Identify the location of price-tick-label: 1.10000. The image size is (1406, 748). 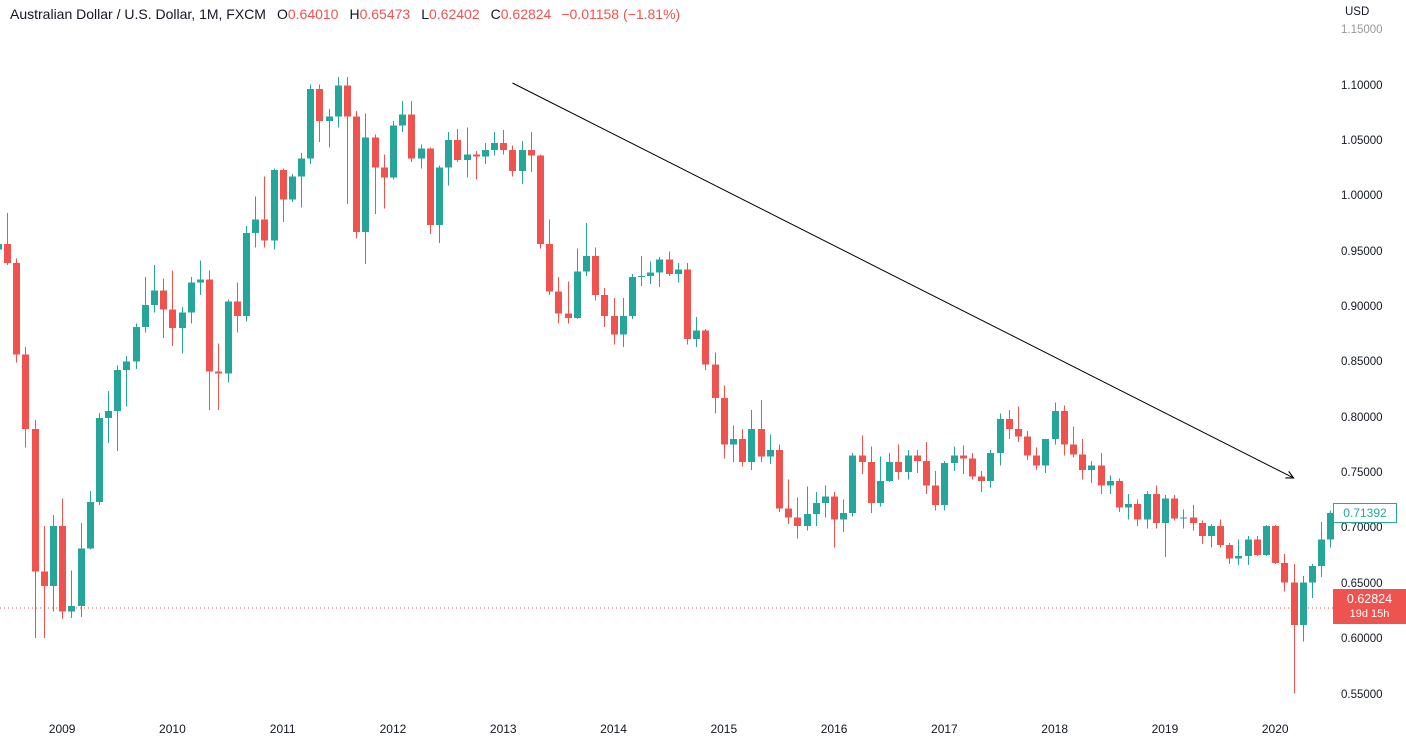
(1362, 85).